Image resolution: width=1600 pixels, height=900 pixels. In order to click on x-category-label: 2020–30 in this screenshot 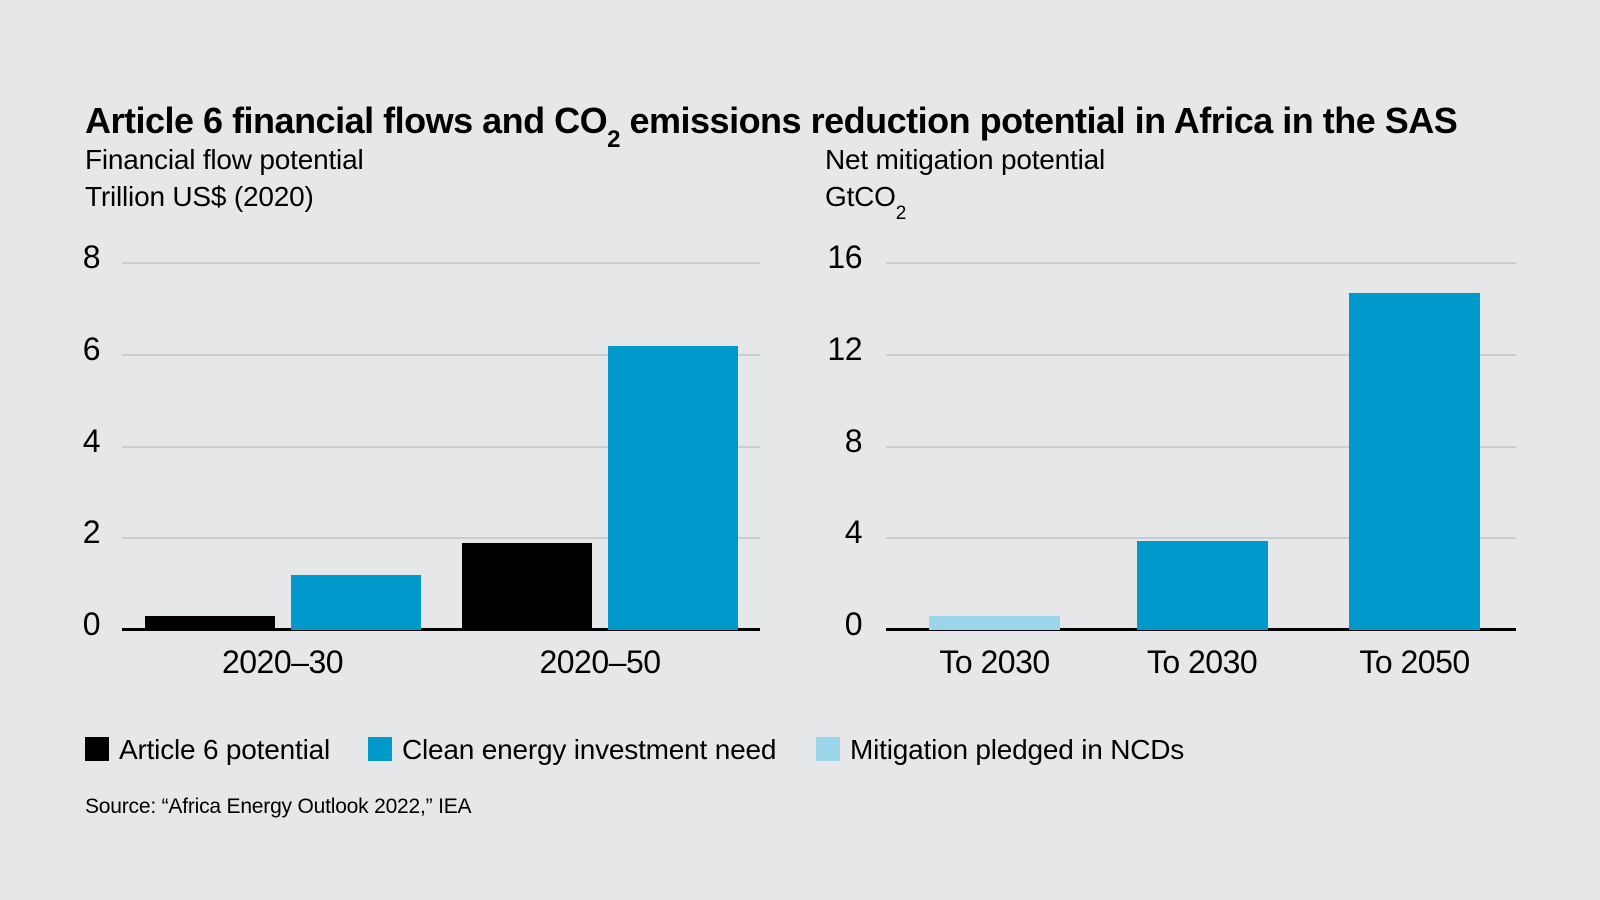, I will do `click(282, 662)`.